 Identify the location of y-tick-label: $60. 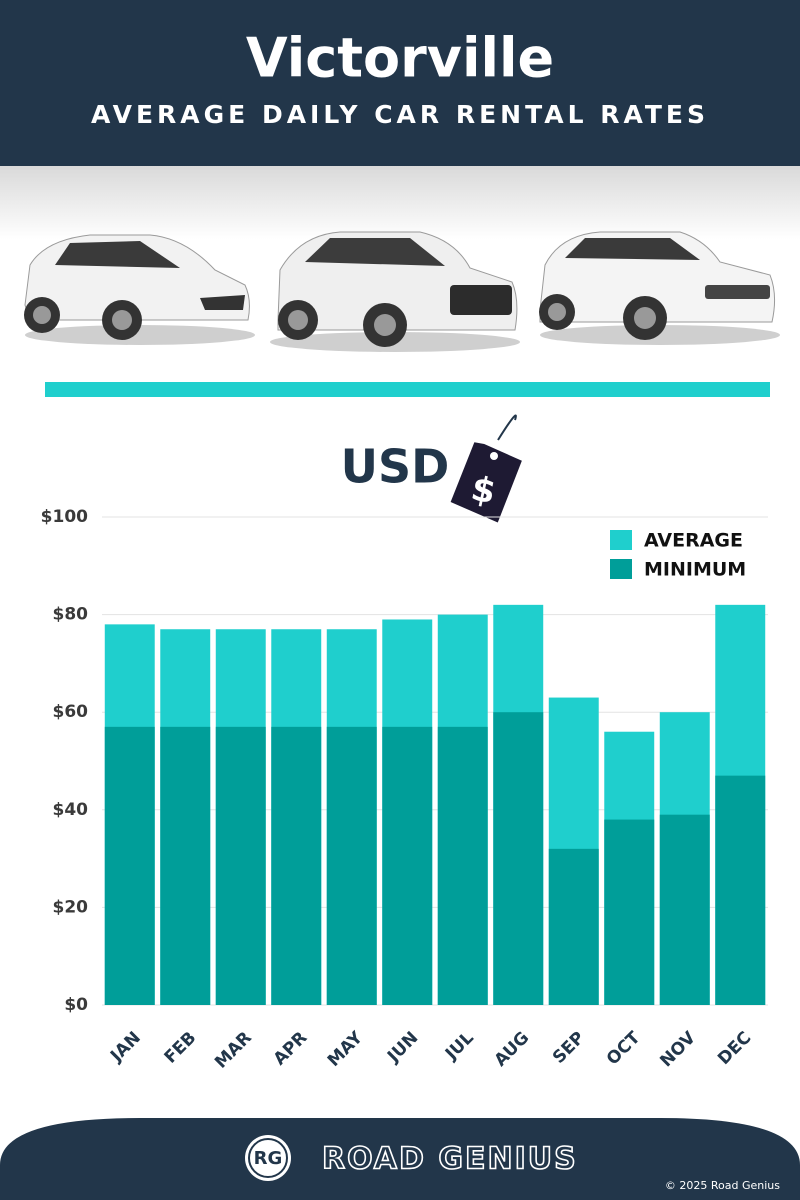
(71, 712).